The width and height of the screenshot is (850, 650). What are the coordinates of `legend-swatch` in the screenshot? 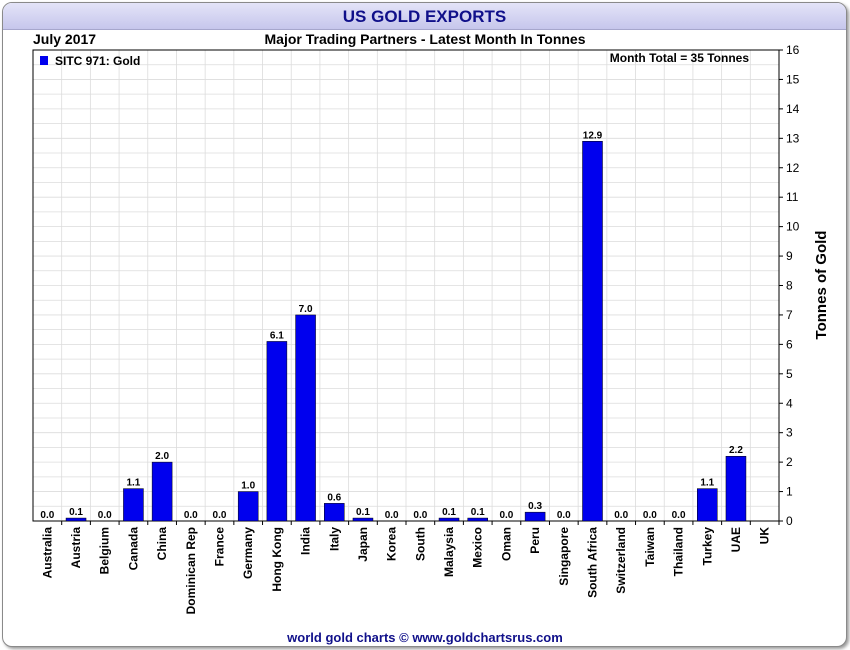 It's located at (44, 60).